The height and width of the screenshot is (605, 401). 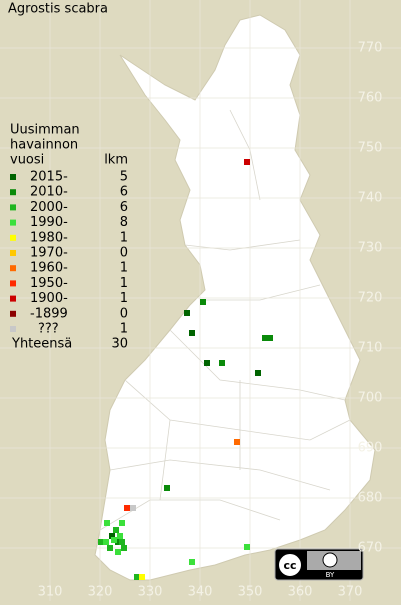 What do you see at coordinates (370, 298) in the screenshot?
I see `y-tick-label: 720` at bounding box center [370, 298].